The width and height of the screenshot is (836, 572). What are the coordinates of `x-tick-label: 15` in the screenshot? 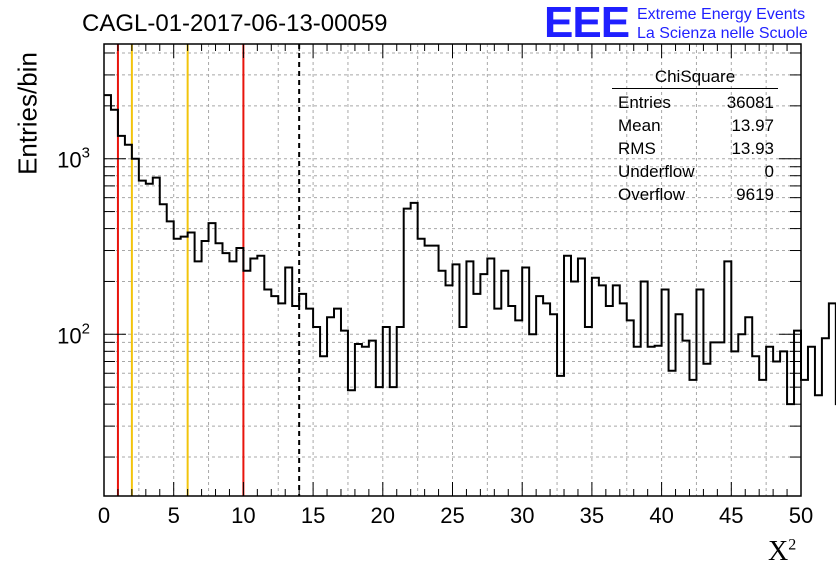 It's located at (313, 515).